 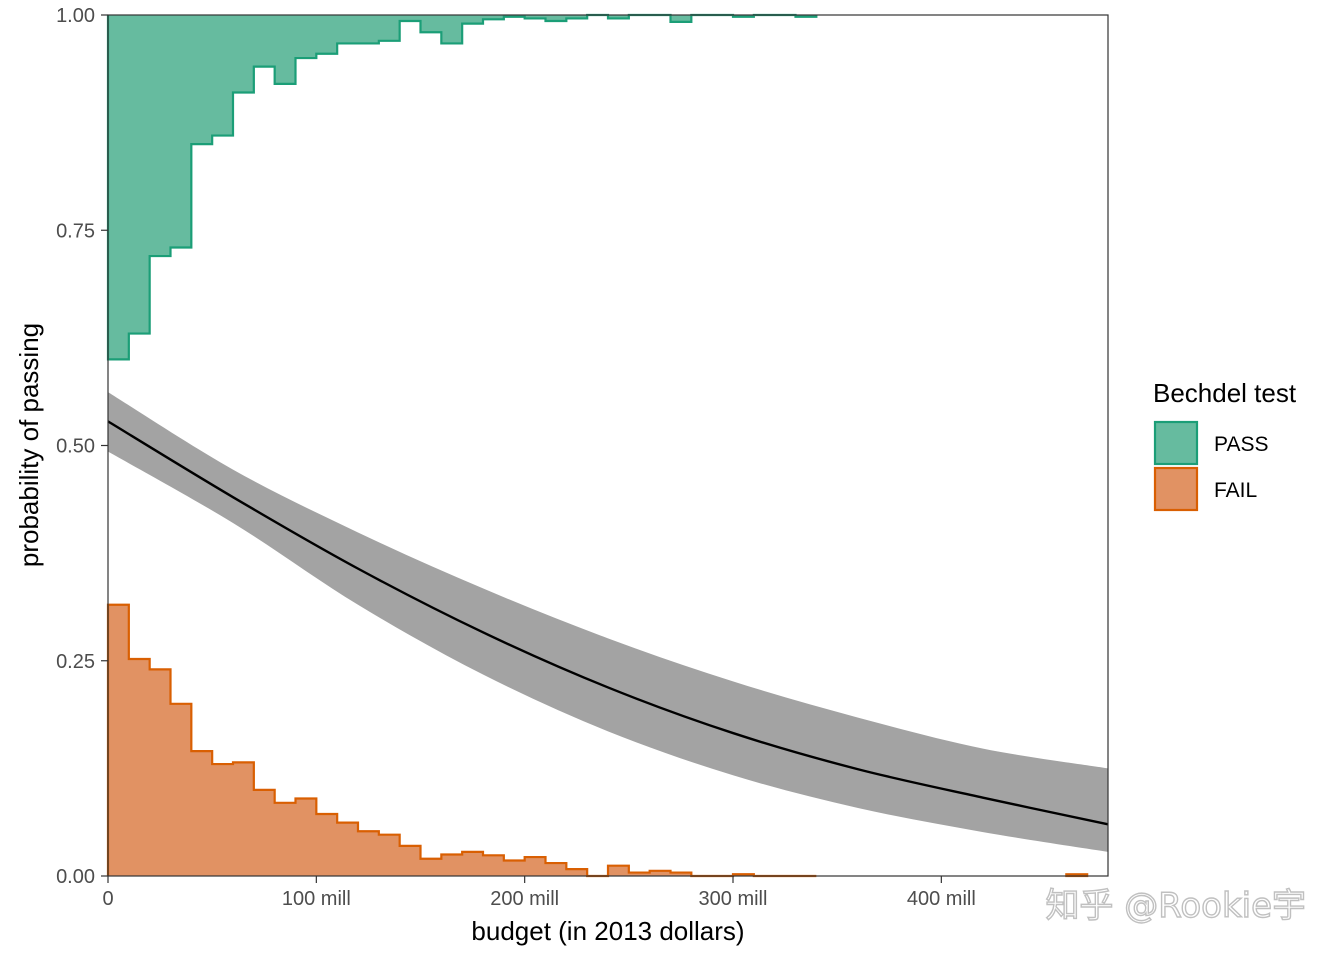 I want to click on legend-key-pass, so click(x=1176, y=443).